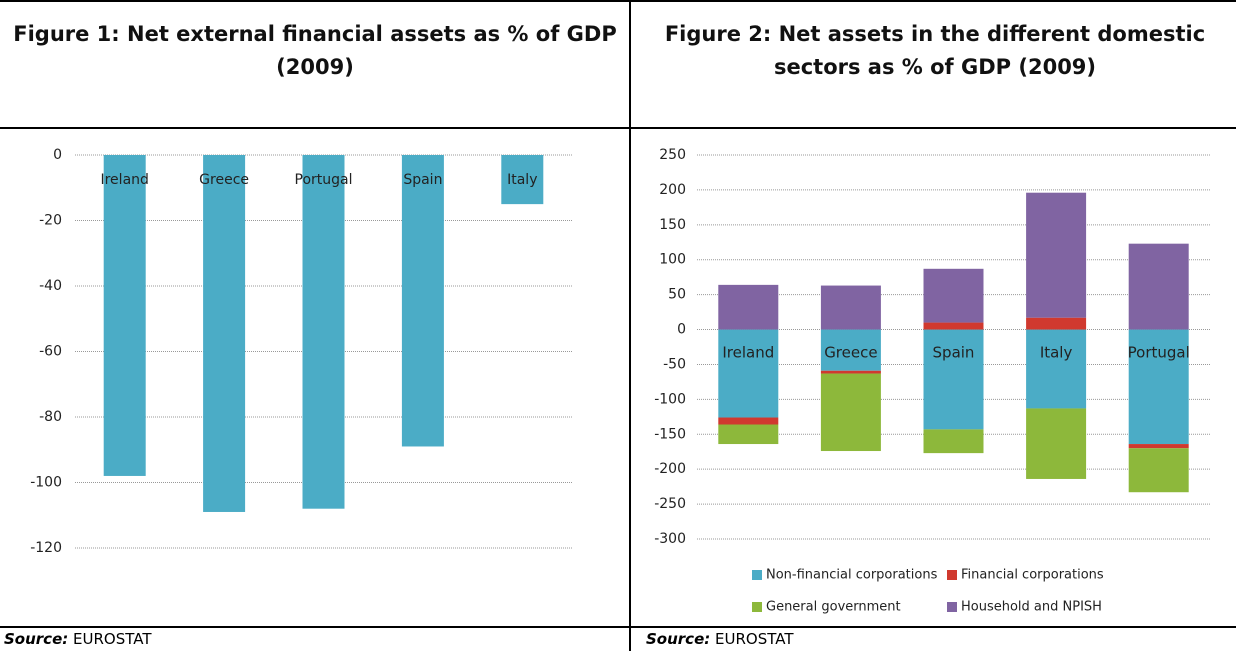 The height and width of the screenshot is (651, 1236). I want to click on y-tick-label: 100, so click(672, 260).